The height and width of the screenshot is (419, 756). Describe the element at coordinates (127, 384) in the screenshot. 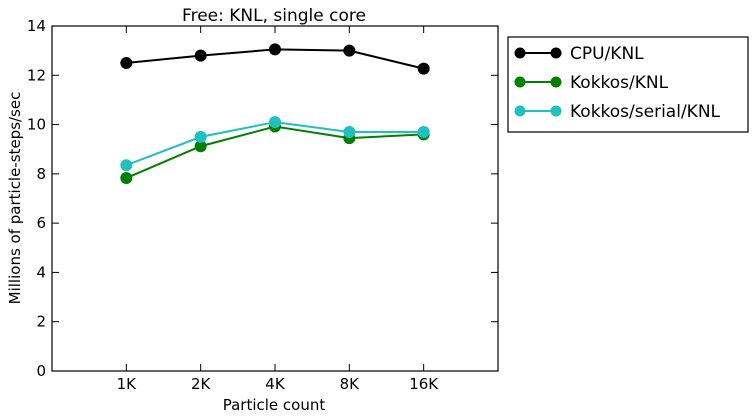

I see `x-tick-label: 1K` at that location.